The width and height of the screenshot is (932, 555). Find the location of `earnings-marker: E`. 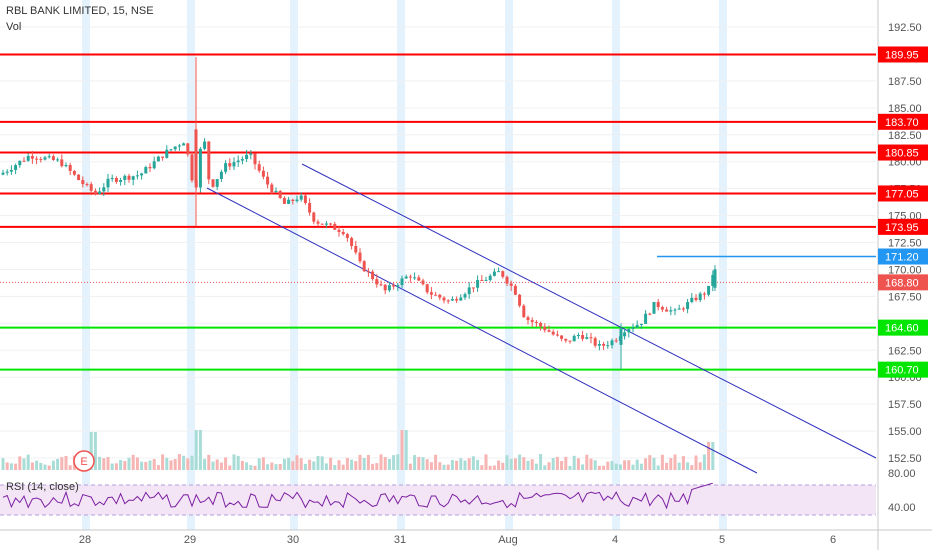

earnings-marker: E is located at coordinates (84, 461).